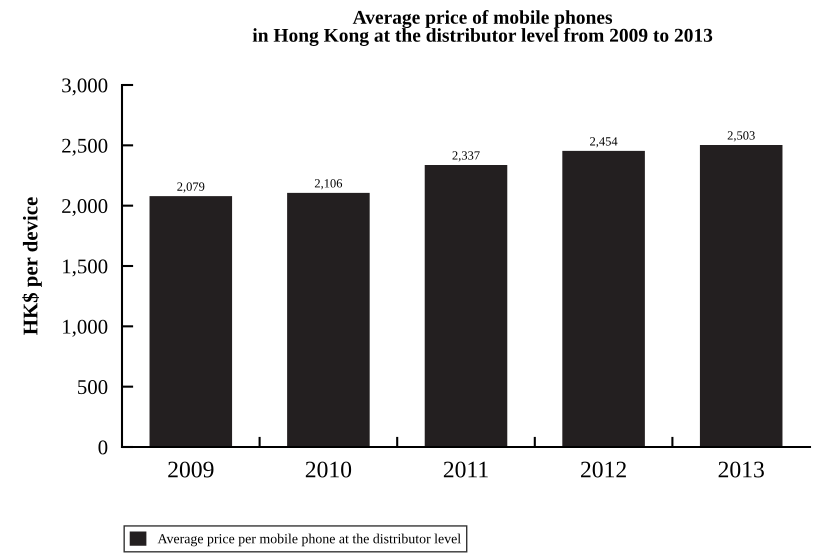 This screenshot has height=556, width=830. Describe the element at coordinates (604, 142) in the screenshot. I see `text: 2,454` at that location.